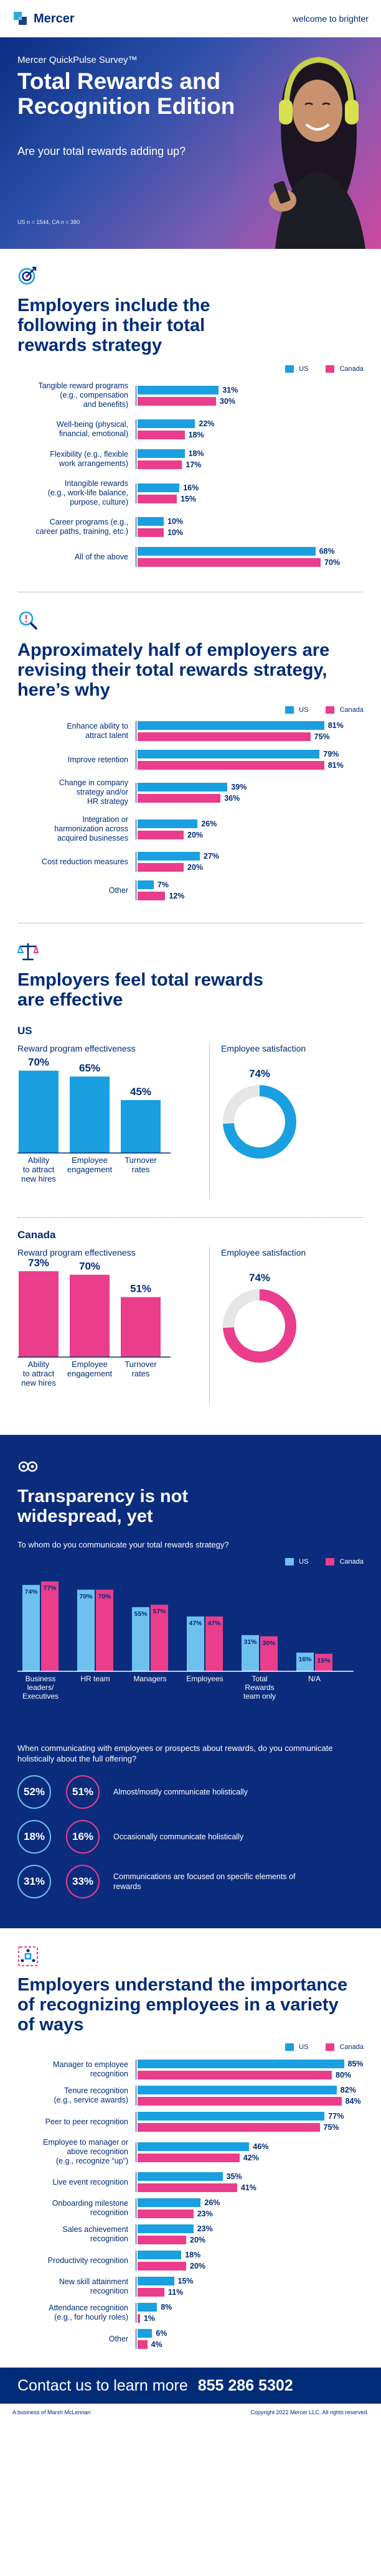 This screenshot has width=381, height=2576. I want to click on bar-value-label: 45%, so click(140, 1092).